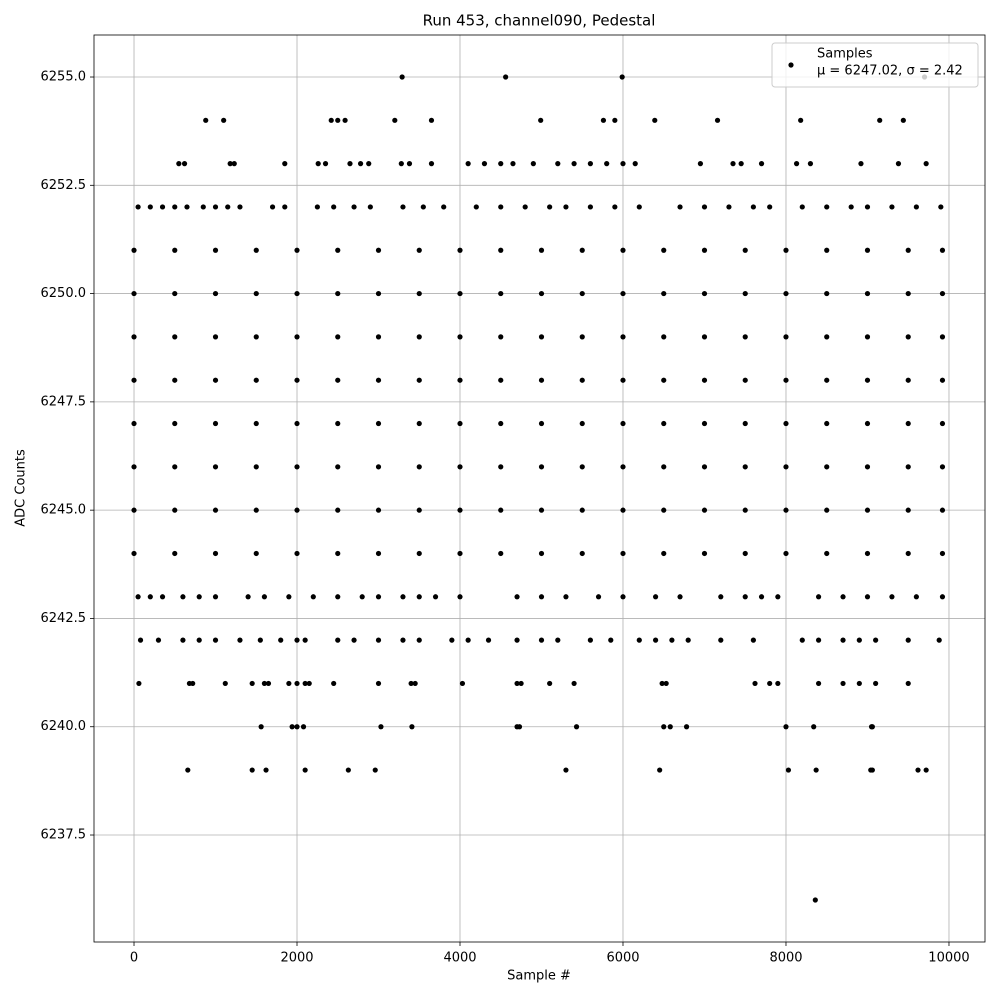 This screenshot has height=1000, width=1000. I want to click on legend-note: μ = 6247.02, σ = 2.42, so click(890, 71).